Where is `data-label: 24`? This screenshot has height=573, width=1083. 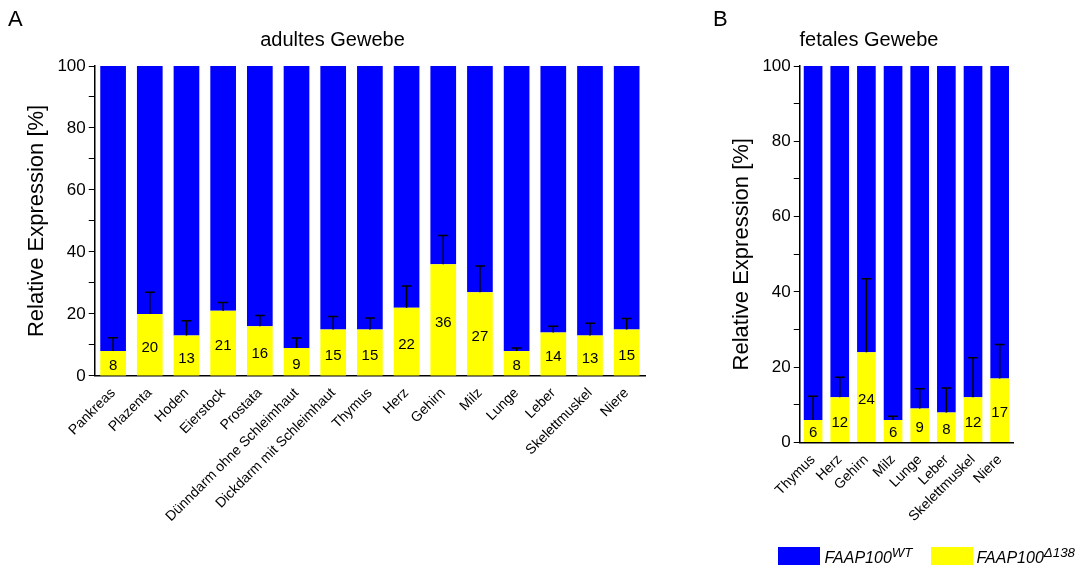 data-label: 24 is located at coordinates (866, 399).